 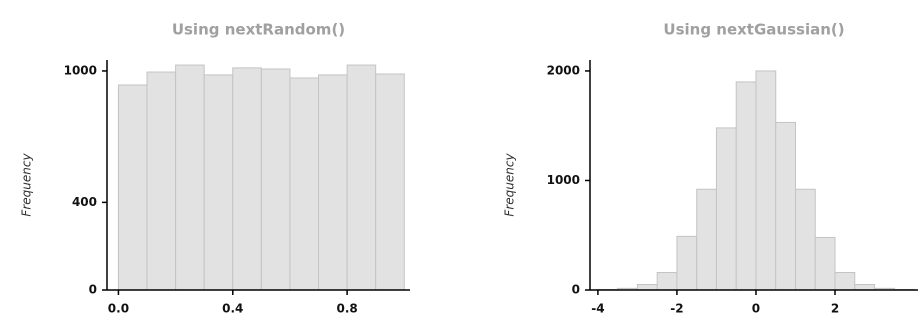 I want to click on x-tick-label: 0.0, so click(x=118, y=309).